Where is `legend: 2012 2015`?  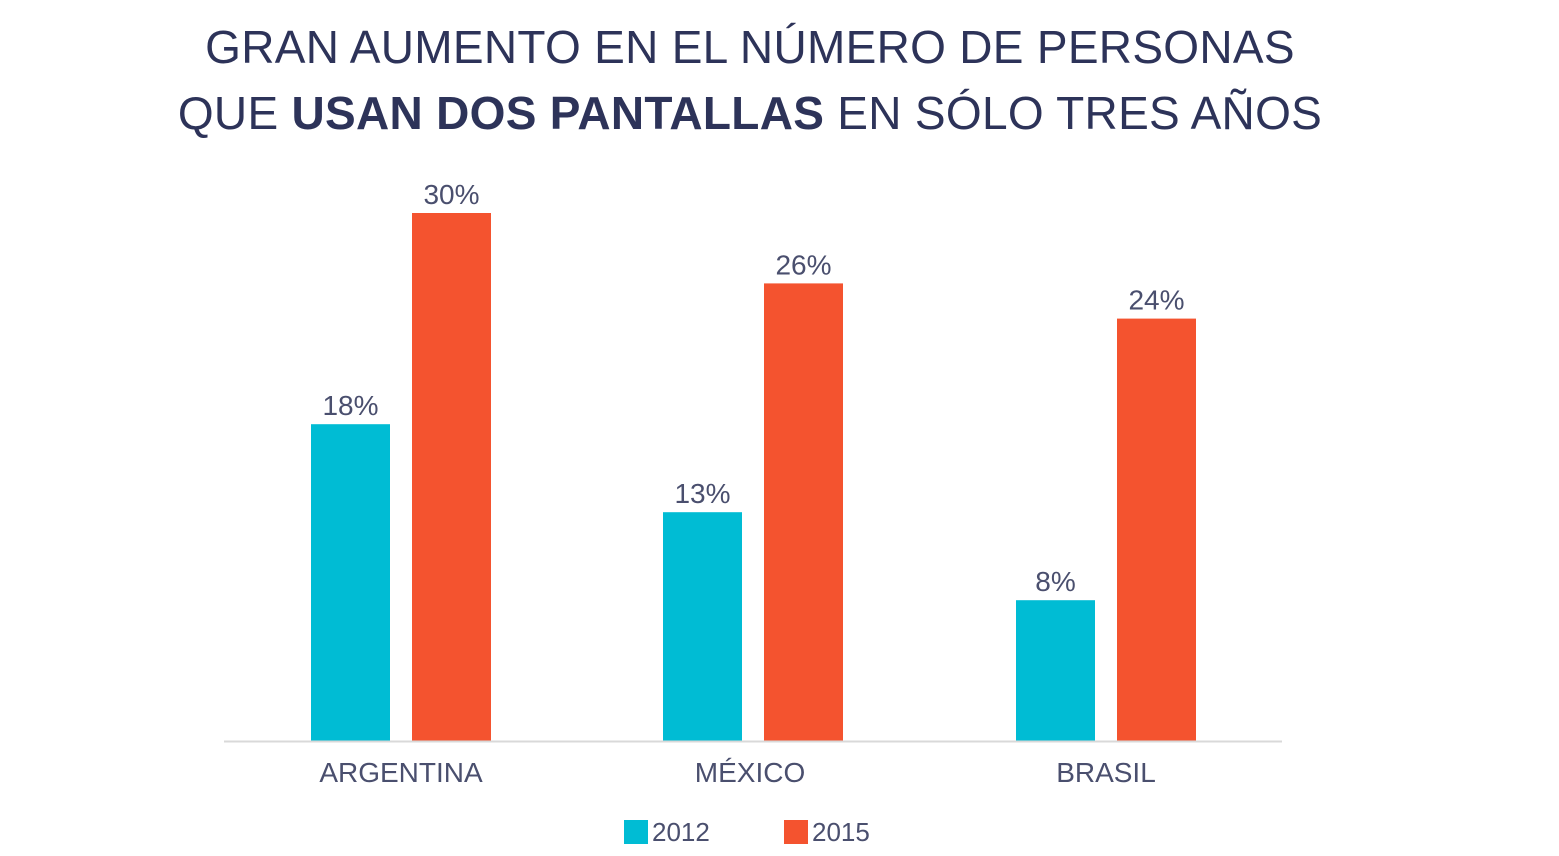
legend: 2012 2015 is located at coordinates (779, 833).